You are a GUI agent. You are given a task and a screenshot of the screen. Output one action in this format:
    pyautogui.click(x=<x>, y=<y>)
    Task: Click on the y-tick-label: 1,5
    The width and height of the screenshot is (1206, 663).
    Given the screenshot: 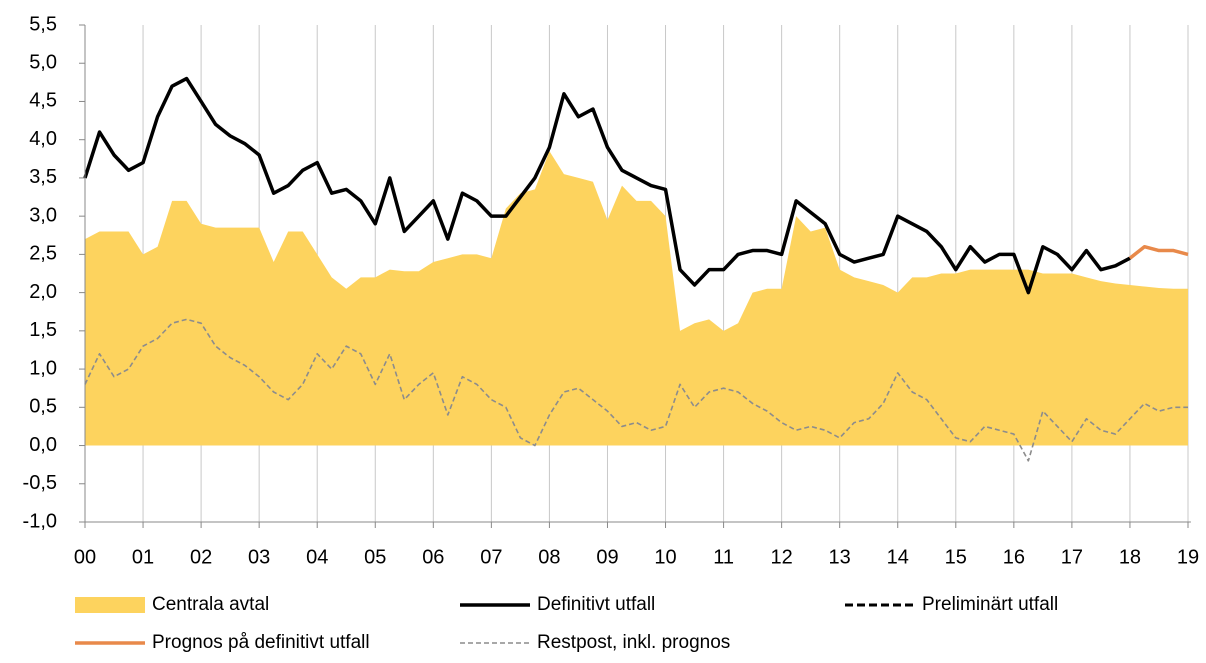 What is the action you would take?
    pyautogui.click(x=43, y=330)
    